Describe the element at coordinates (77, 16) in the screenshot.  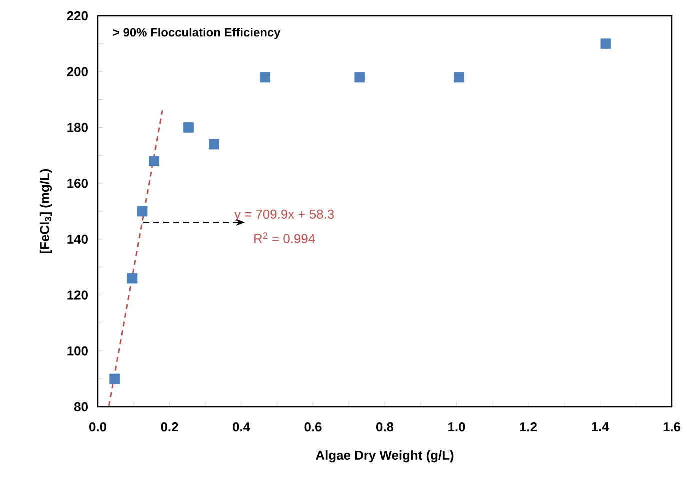
I see `y-tick-label: 220` at that location.